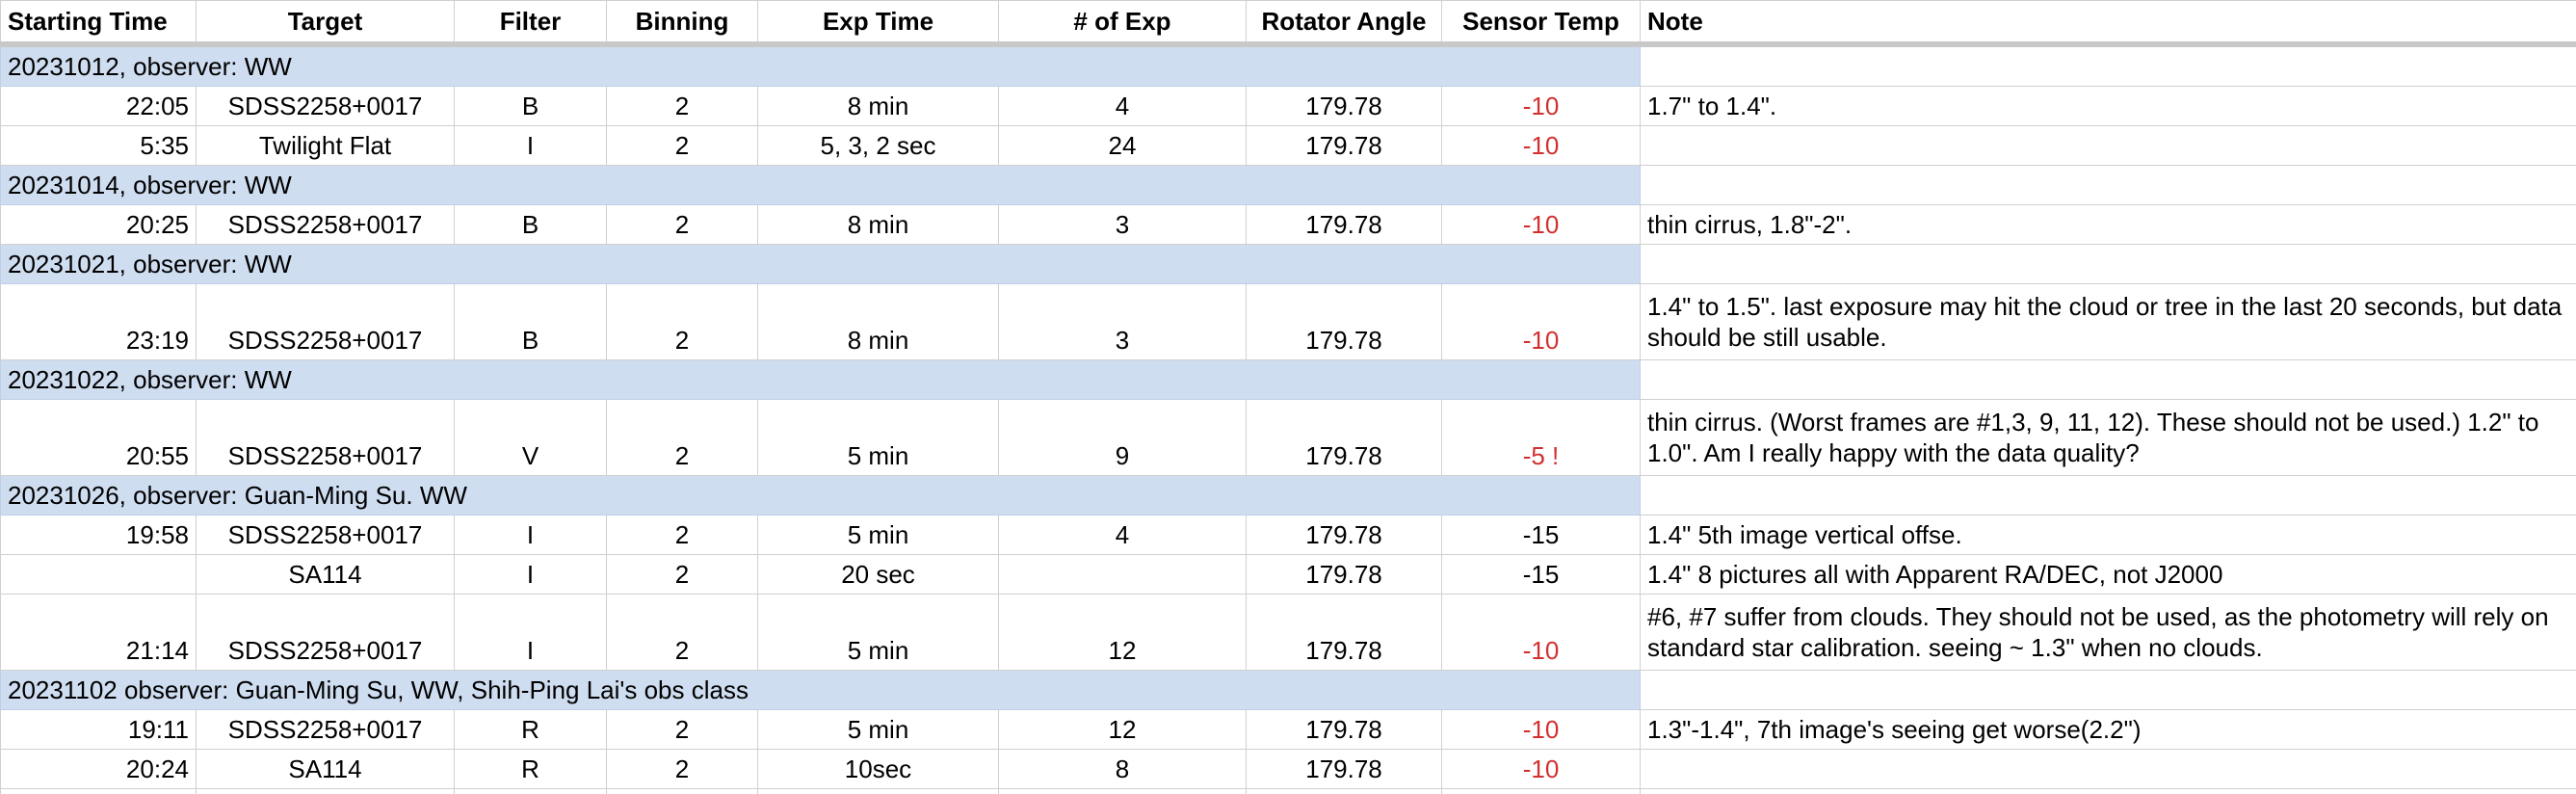 This screenshot has height=794, width=2576. What do you see at coordinates (1541, 438) in the screenshot?
I see `cell-sensor-temp: -5 !` at bounding box center [1541, 438].